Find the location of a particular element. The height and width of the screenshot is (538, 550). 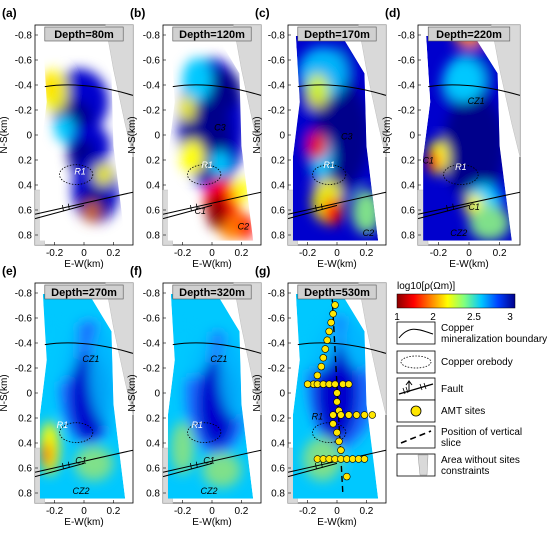

panel-letter: (c) is located at coordinates (262, 13).